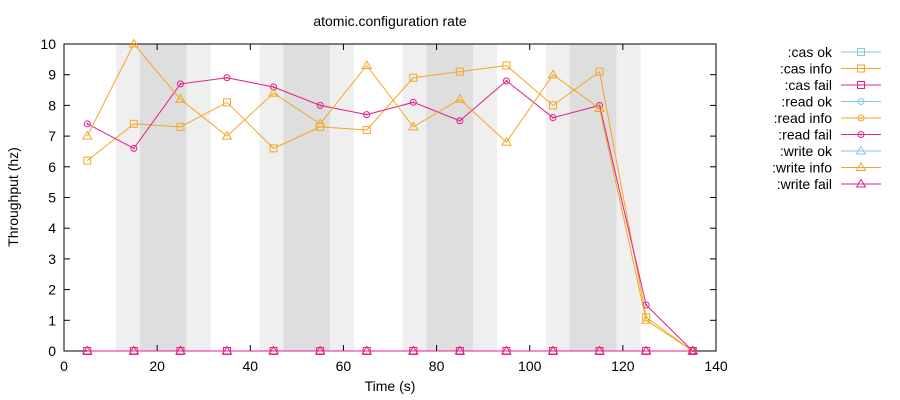  I want to click on x-tick-label: 80, so click(437, 366).